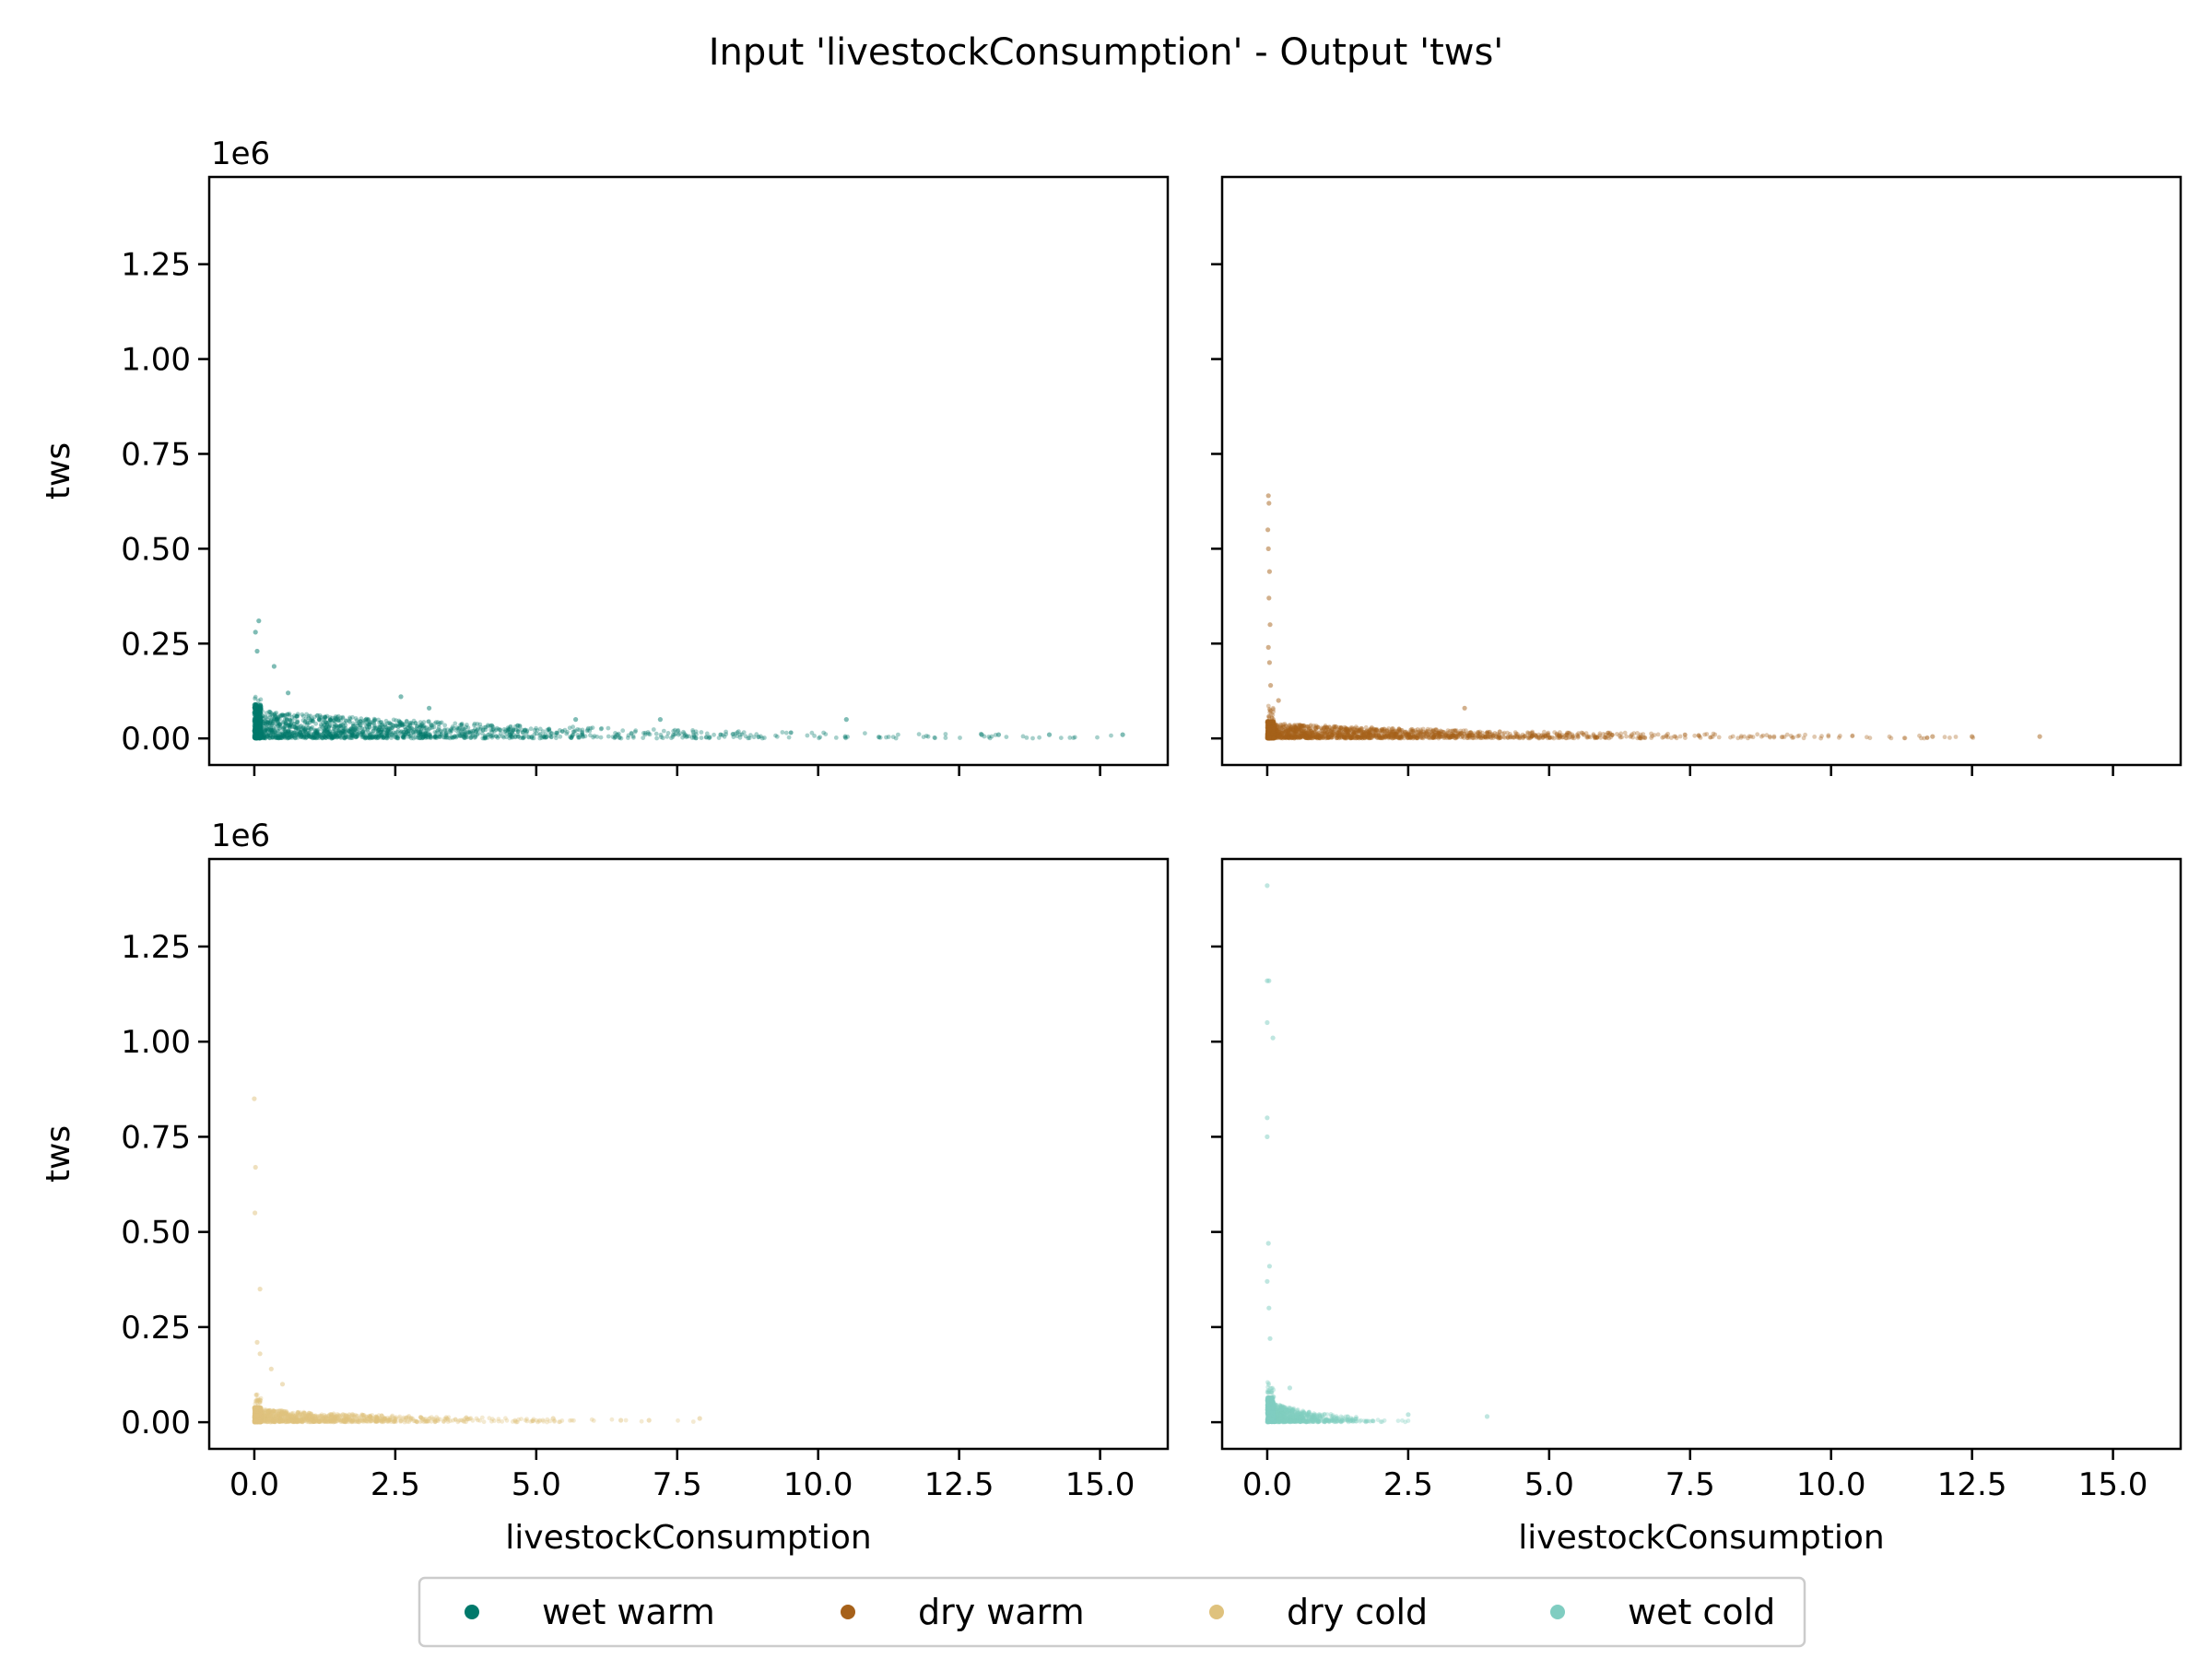 The image size is (2212, 1659). What do you see at coordinates (477, 1260) in the screenshot?
I see `points-bottom-left` at bounding box center [477, 1260].